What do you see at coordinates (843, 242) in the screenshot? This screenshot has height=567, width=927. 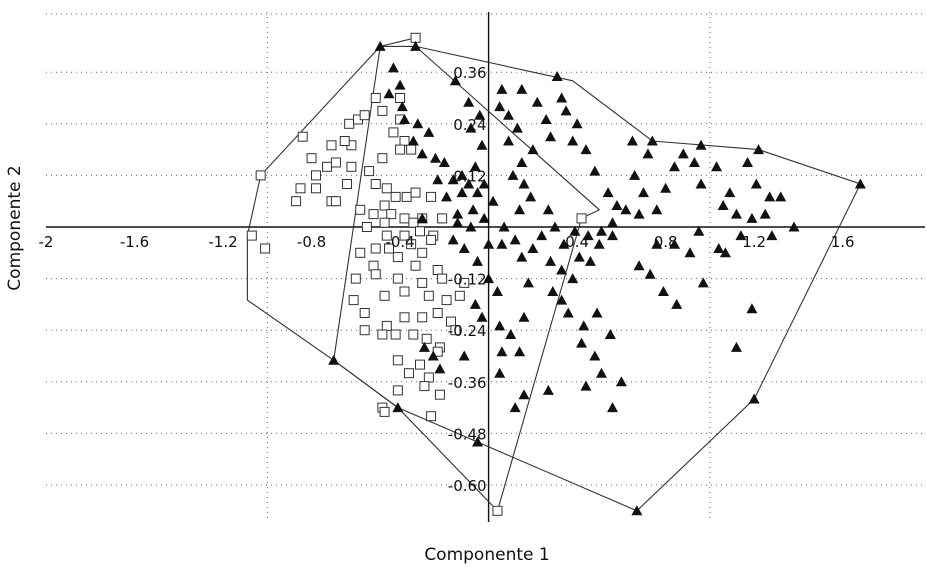 I see `x-tick-label: 1.6` at bounding box center [843, 242].